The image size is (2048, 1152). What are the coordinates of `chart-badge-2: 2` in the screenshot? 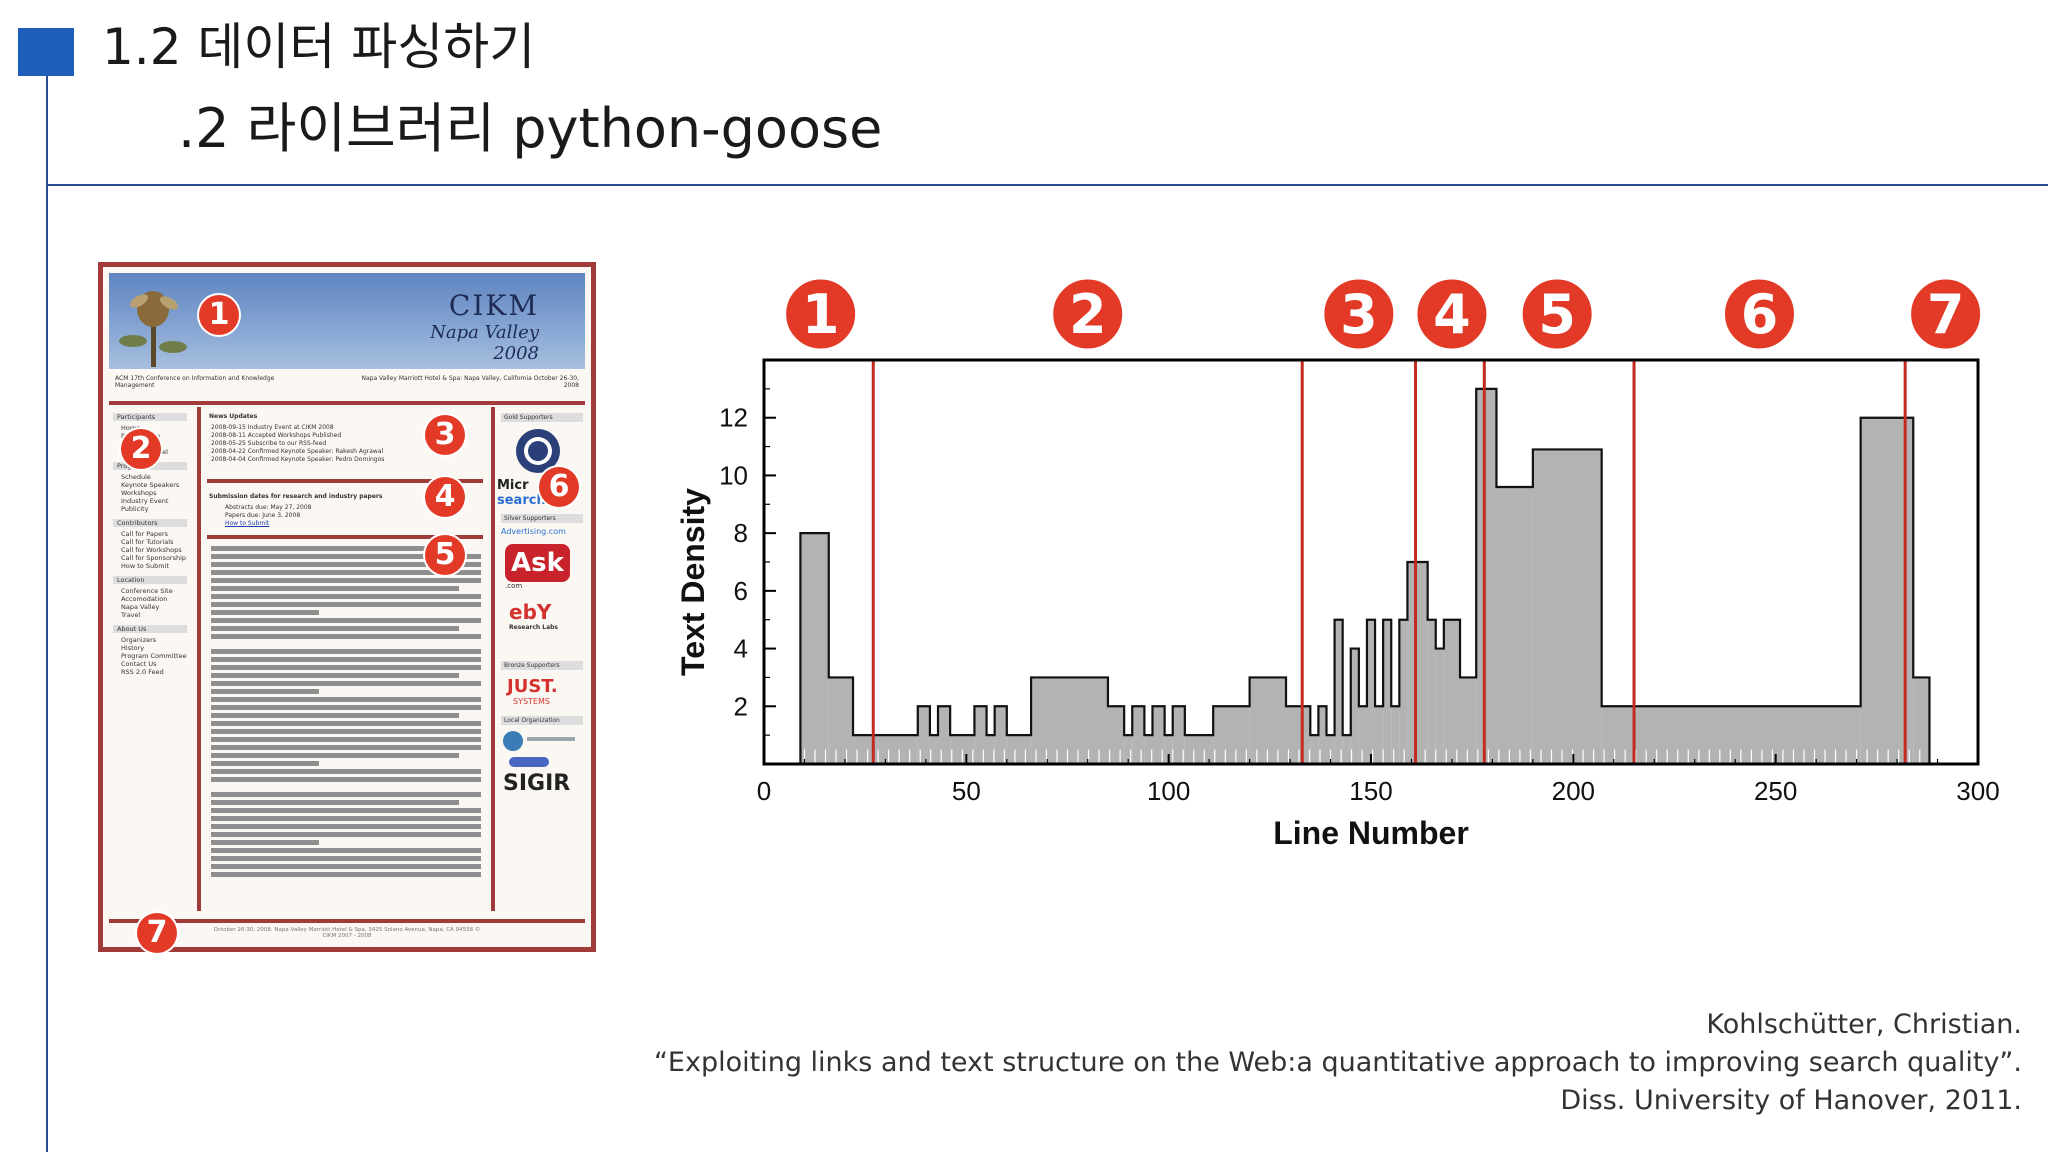 It's located at (1088, 314).